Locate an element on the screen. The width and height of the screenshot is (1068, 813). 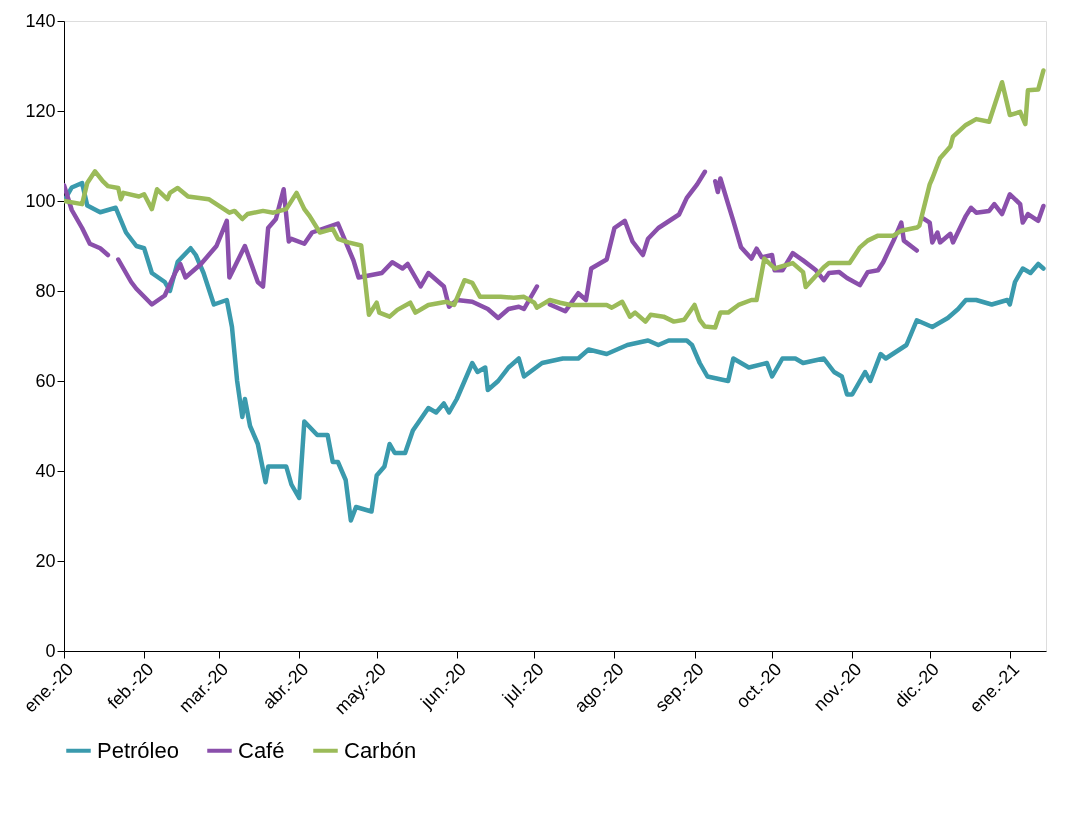
y-tick-label: 120 is located at coordinates (40, 110).